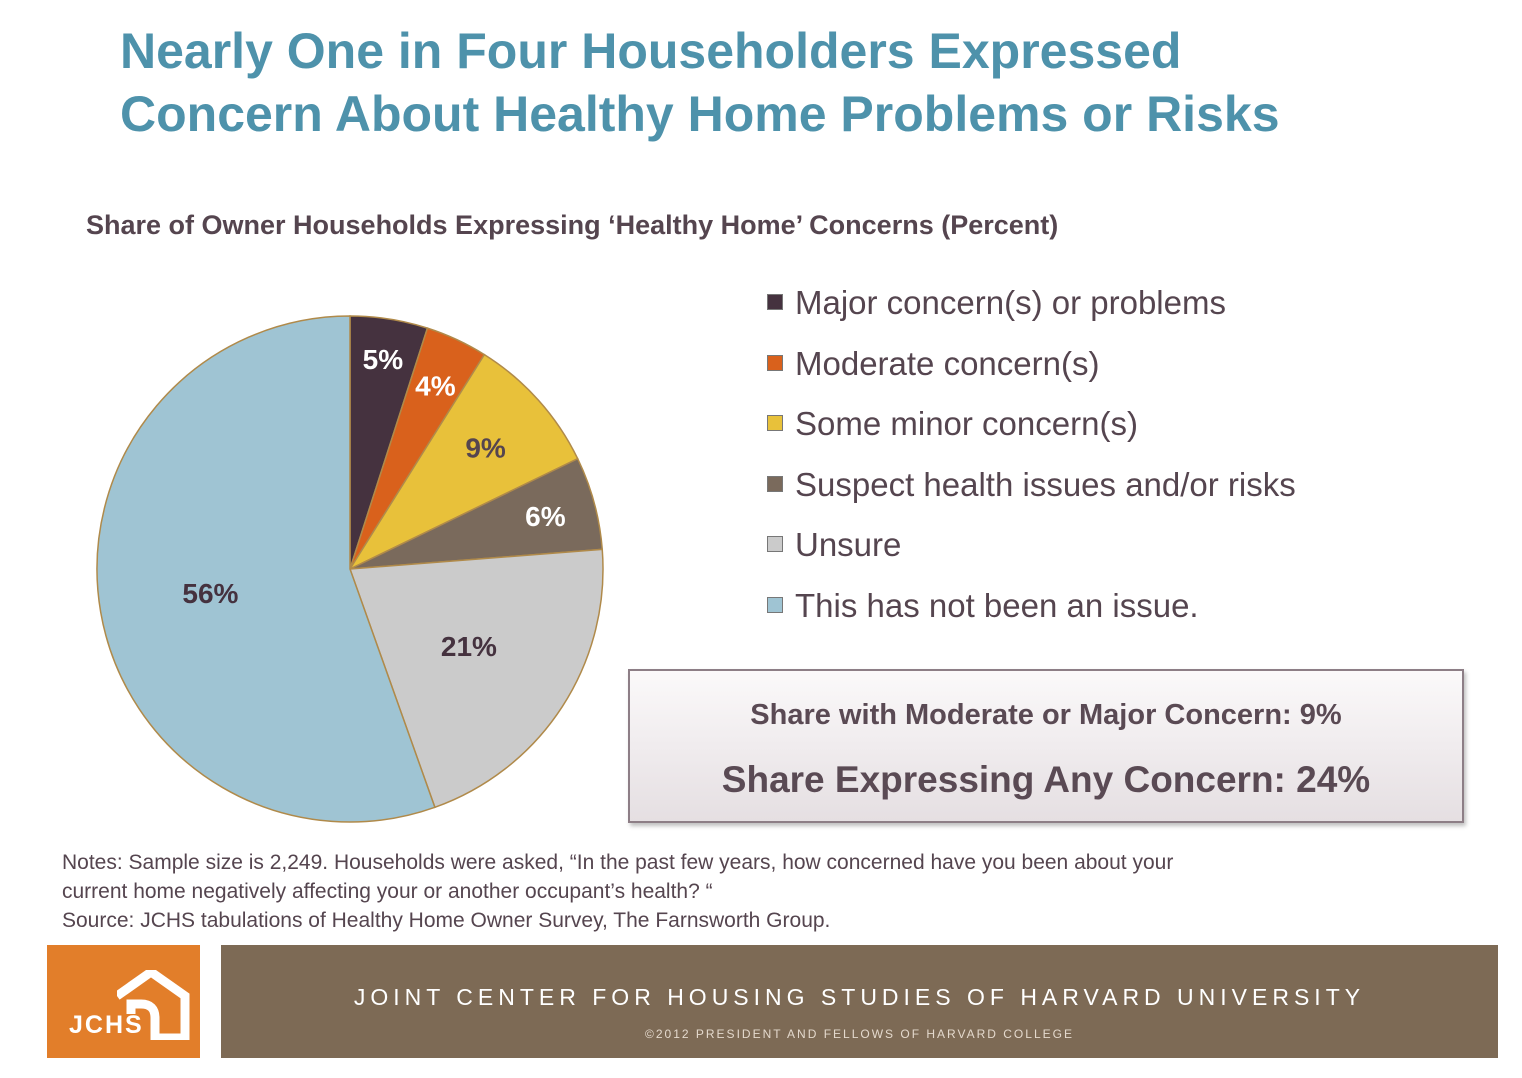 The height and width of the screenshot is (1078, 1522). What do you see at coordinates (210, 593) in the screenshot?
I see `pie-slice-label-6: 56%` at bounding box center [210, 593].